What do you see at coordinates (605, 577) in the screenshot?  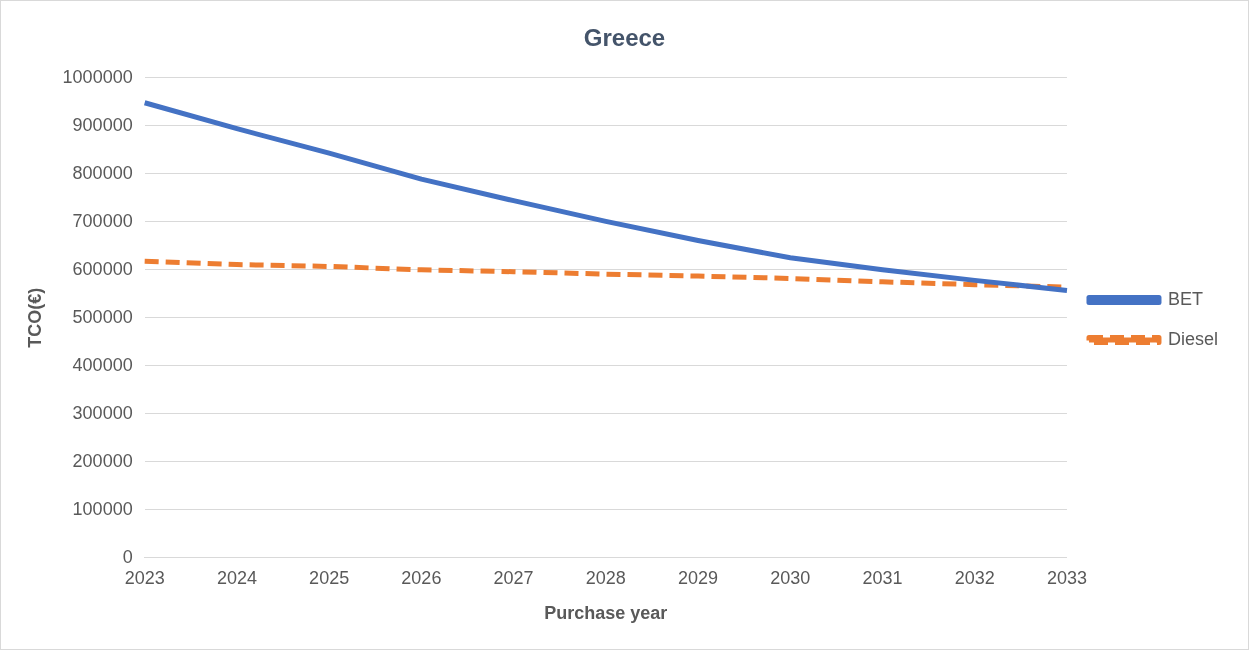 I see `x-tick-label: 2028` at bounding box center [605, 577].